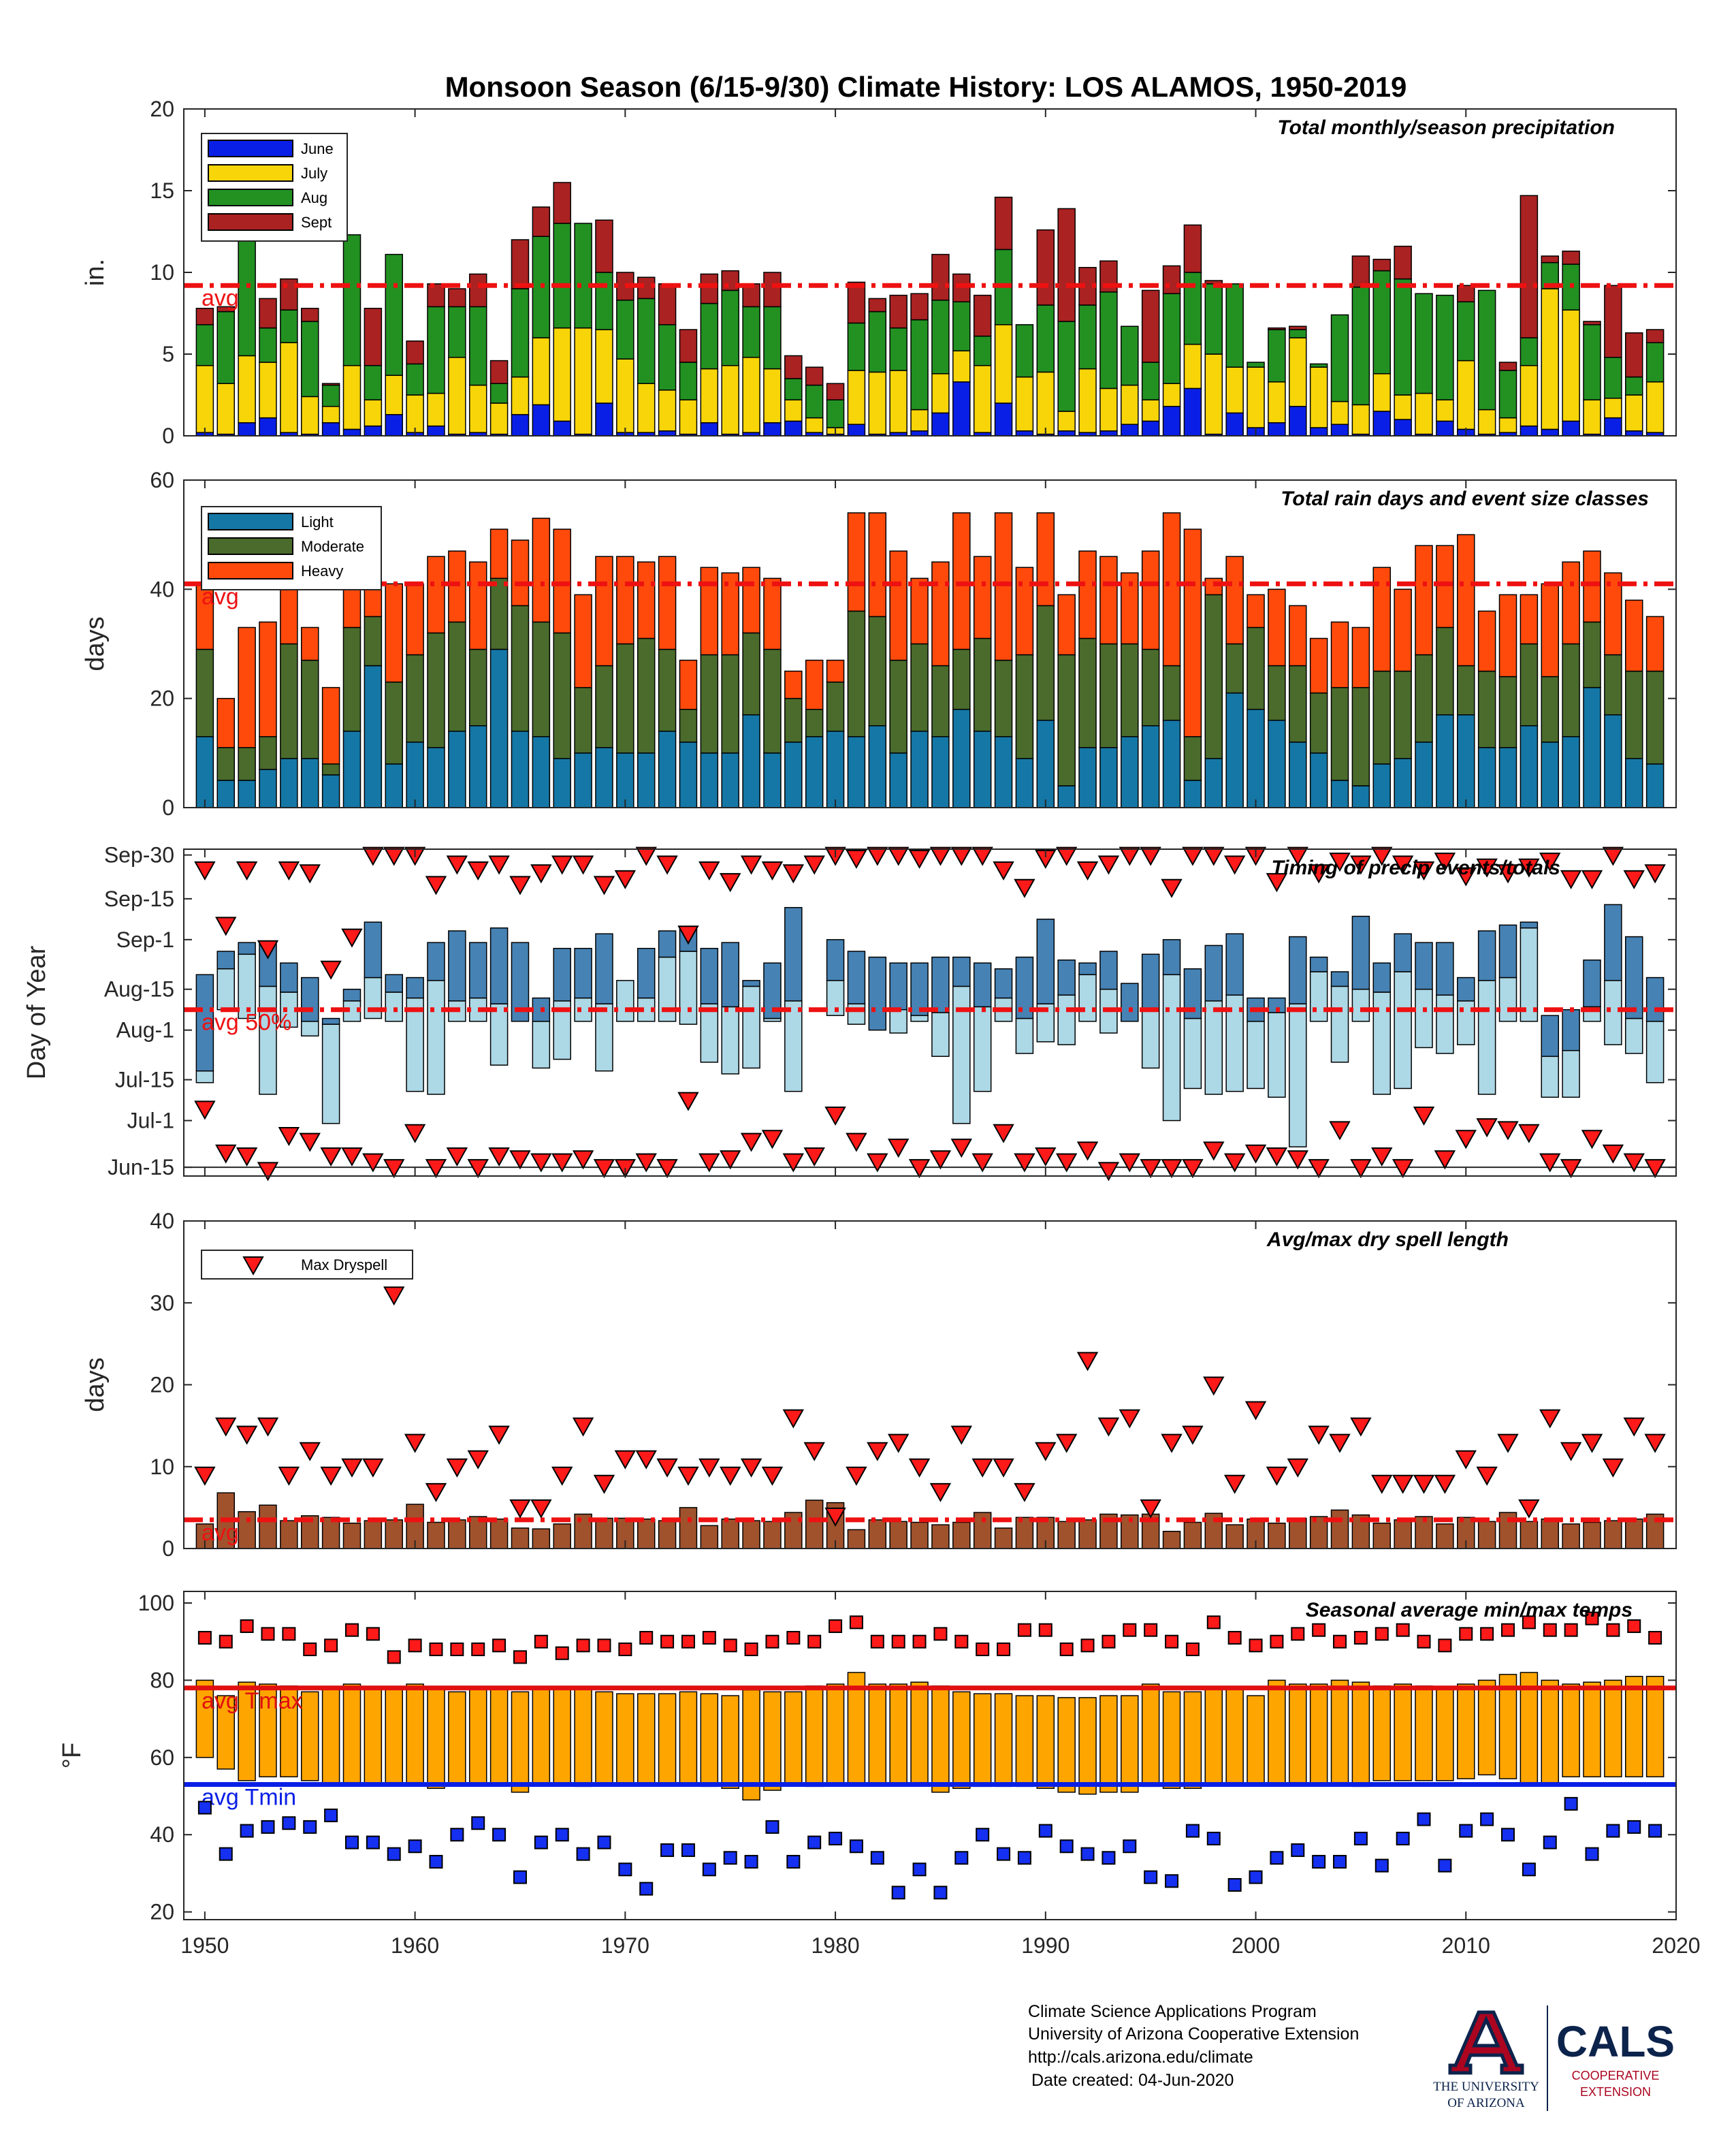  I want to click on x-tick-label: 1950, so click(204, 1946).